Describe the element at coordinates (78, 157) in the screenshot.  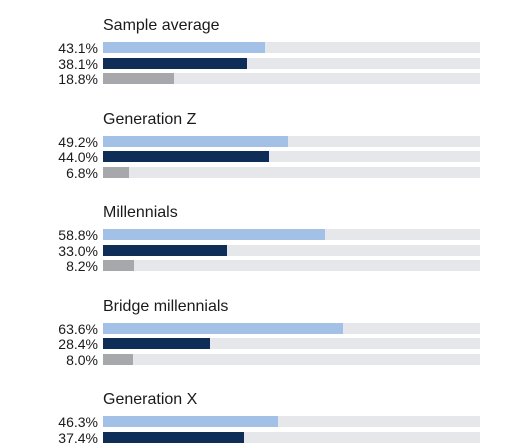
I see `data-label: 44.0%` at that location.